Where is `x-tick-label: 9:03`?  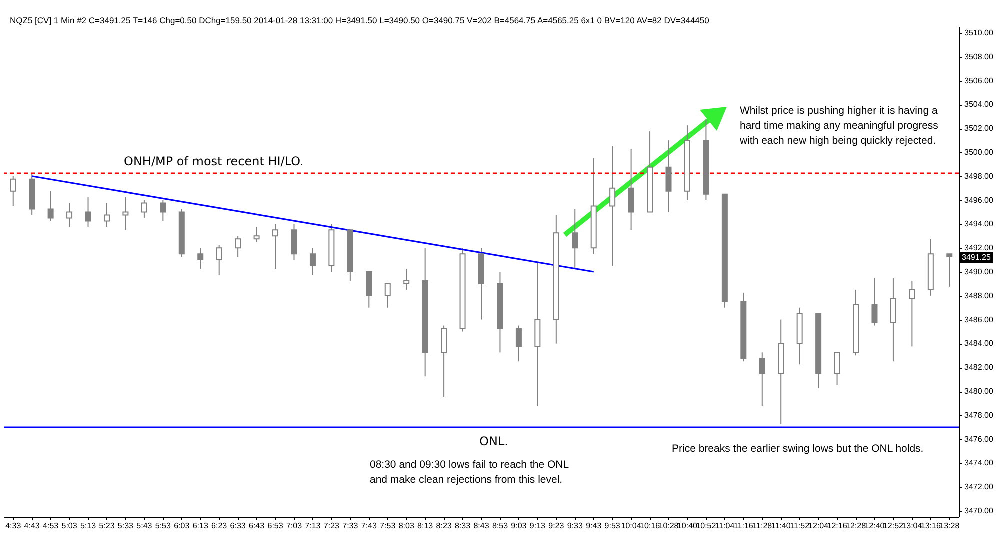
x-tick-label: 9:03 is located at coordinates (519, 526).